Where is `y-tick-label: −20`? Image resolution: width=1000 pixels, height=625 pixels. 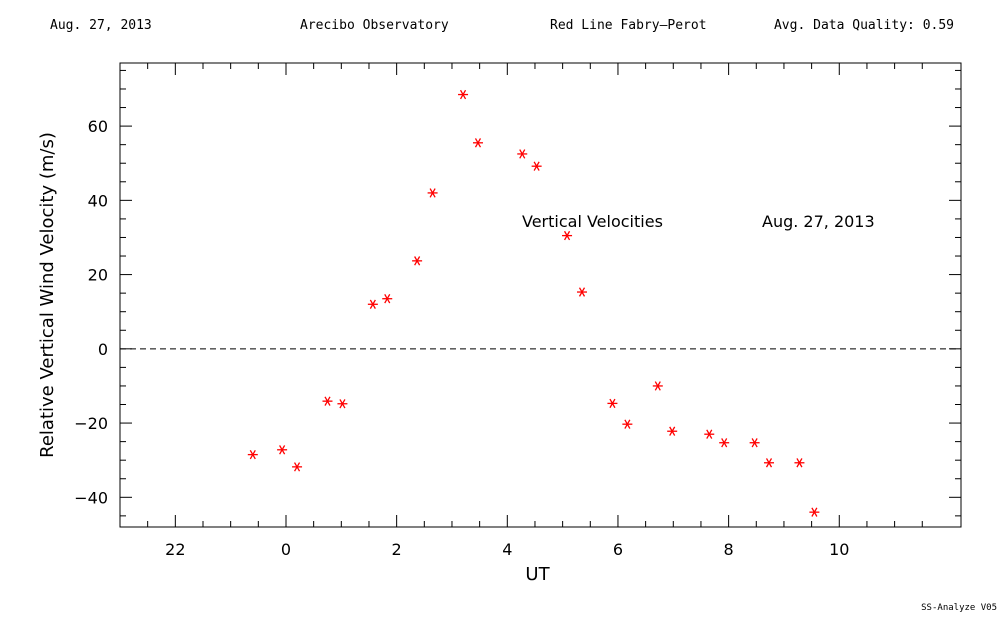 y-tick-label: −20 is located at coordinates (91, 423).